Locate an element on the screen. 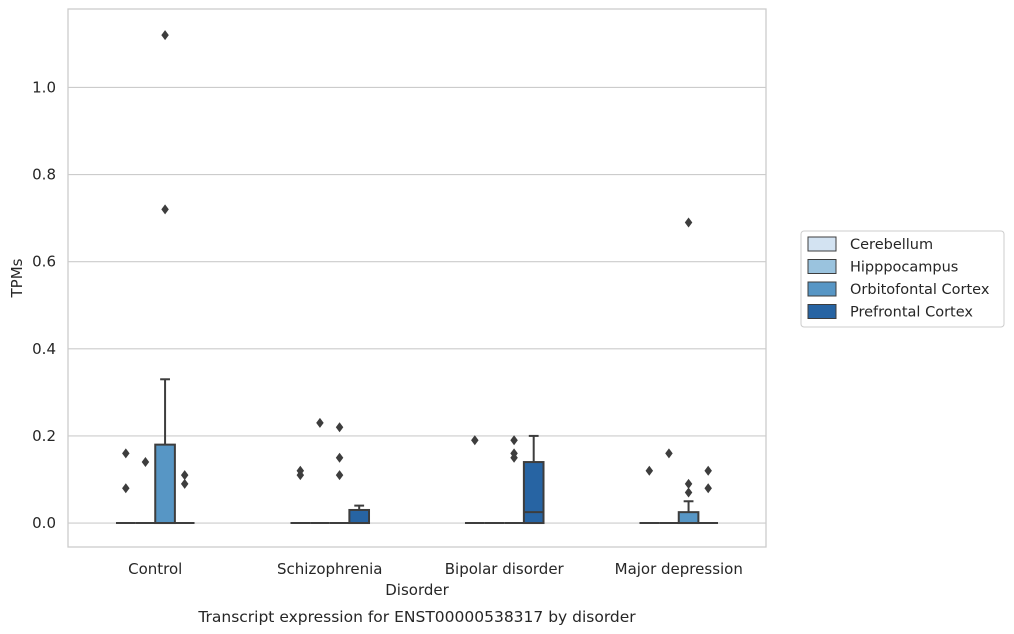 Image resolution: width=1014 pixels, height=634 pixels. legend-frame is located at coordinates (902, 279).